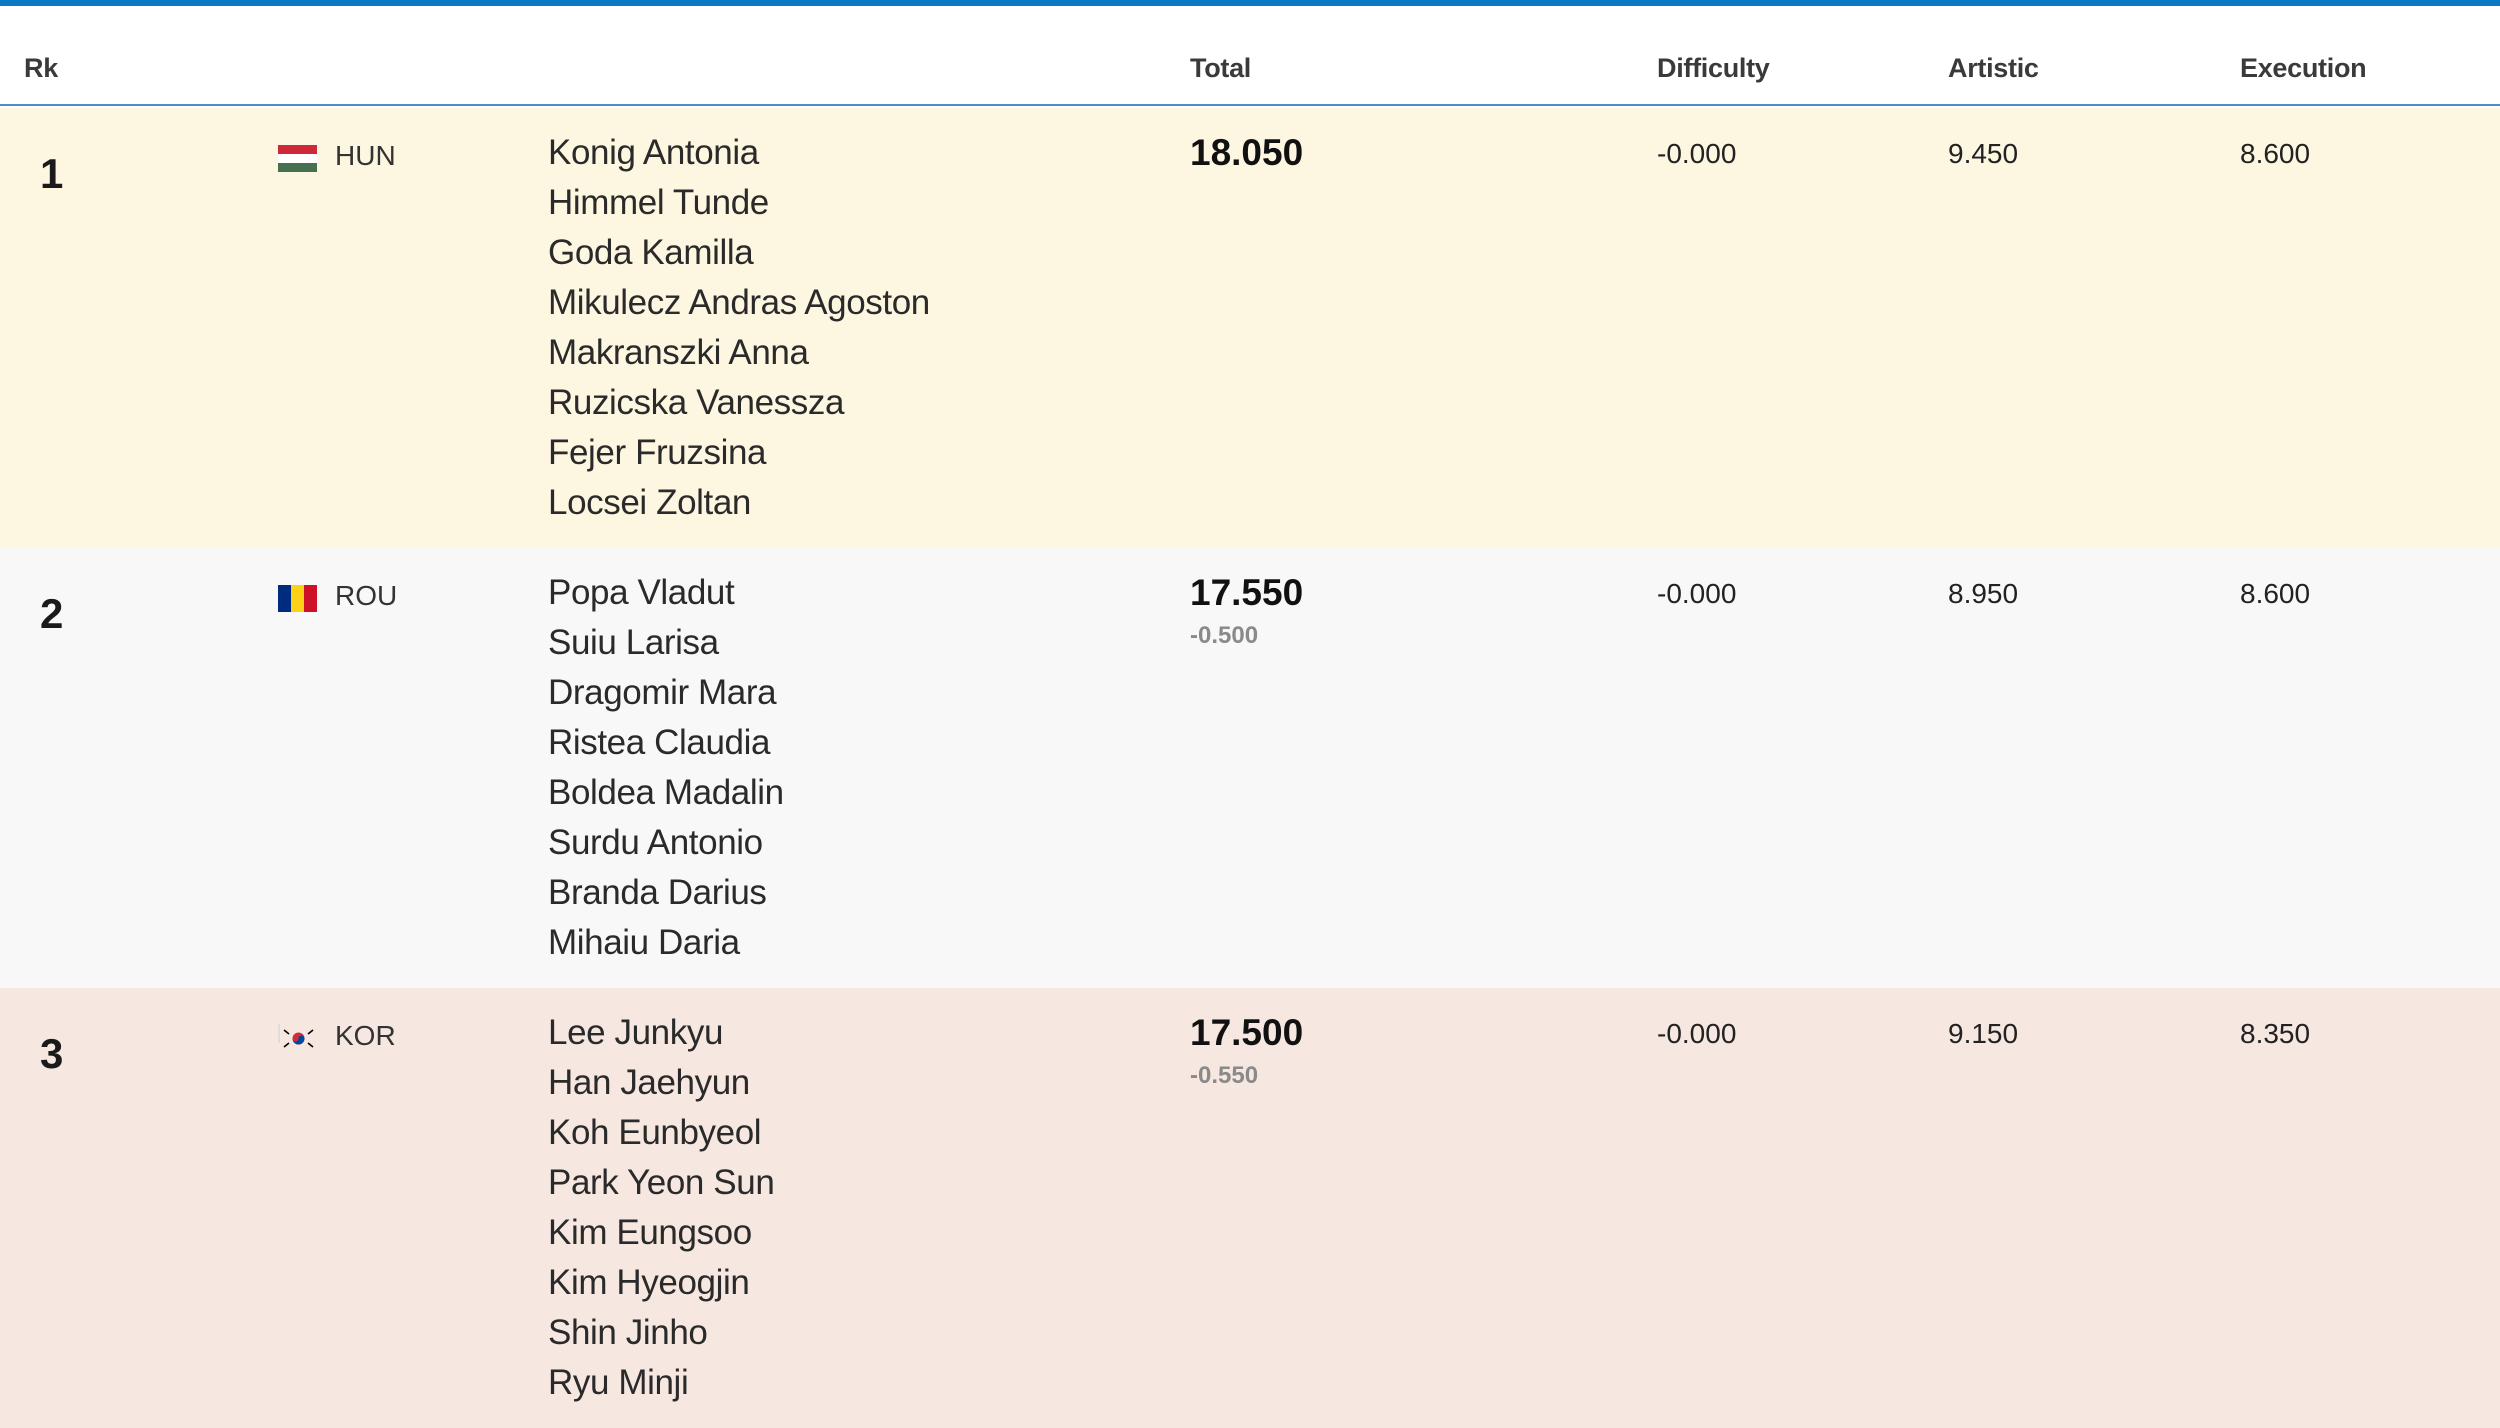  I want to click on athlete-name: Kim Hyeogjin, so click(649, 1282).